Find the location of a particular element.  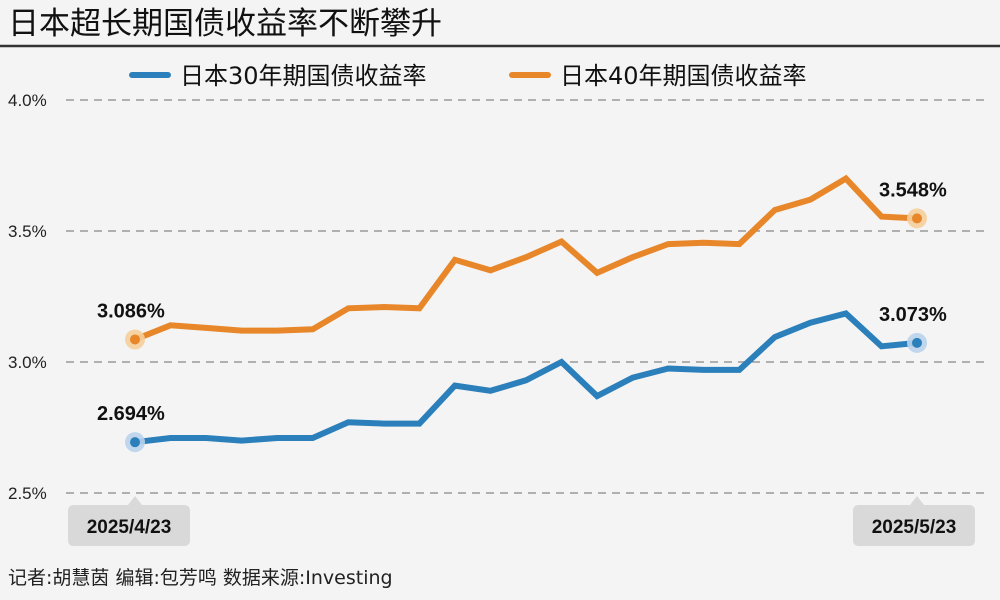

data-label-end: 3.073% is located at coordinates (913, 315).